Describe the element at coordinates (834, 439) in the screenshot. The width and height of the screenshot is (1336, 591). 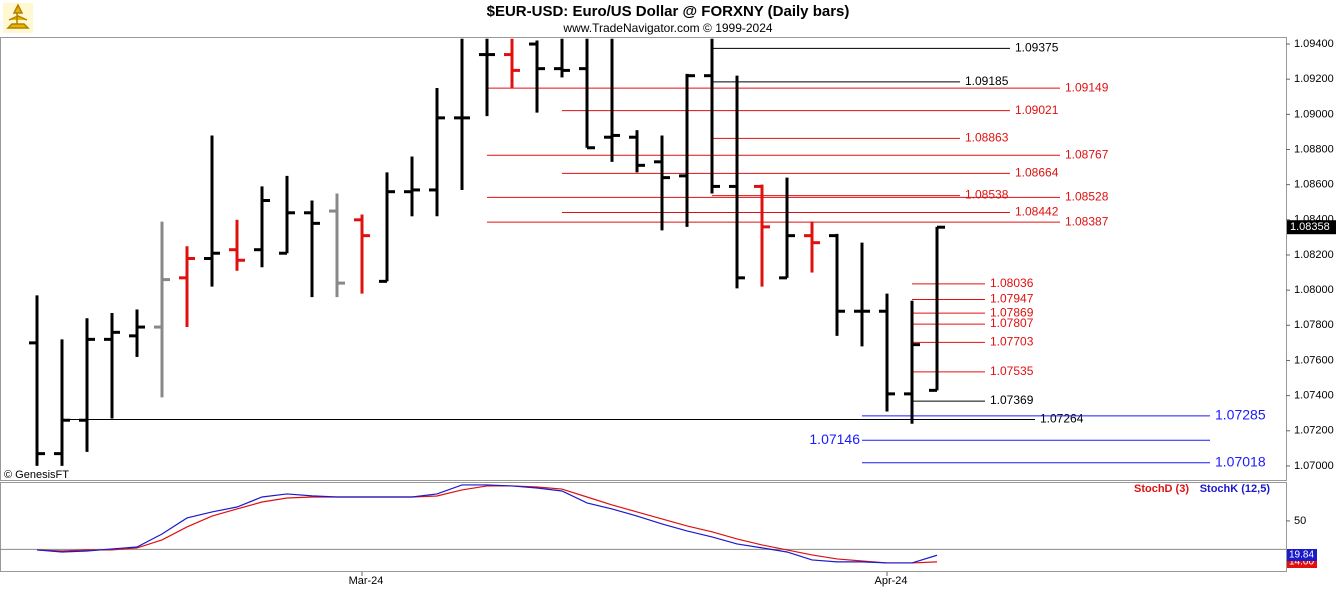
I see `level-label: 1.07146` at that location.